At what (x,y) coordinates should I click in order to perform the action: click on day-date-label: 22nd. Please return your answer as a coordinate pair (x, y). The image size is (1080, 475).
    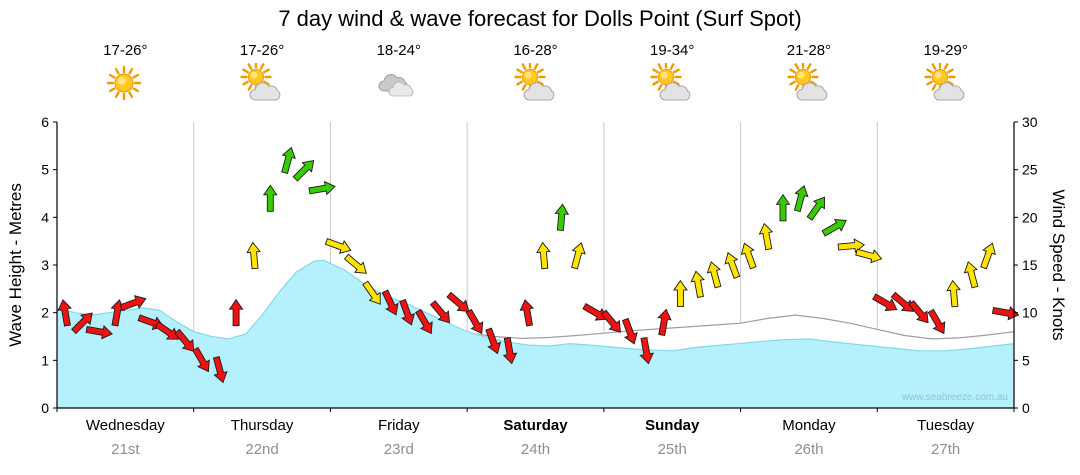
    Looking at the image, I should click on (262, 449).